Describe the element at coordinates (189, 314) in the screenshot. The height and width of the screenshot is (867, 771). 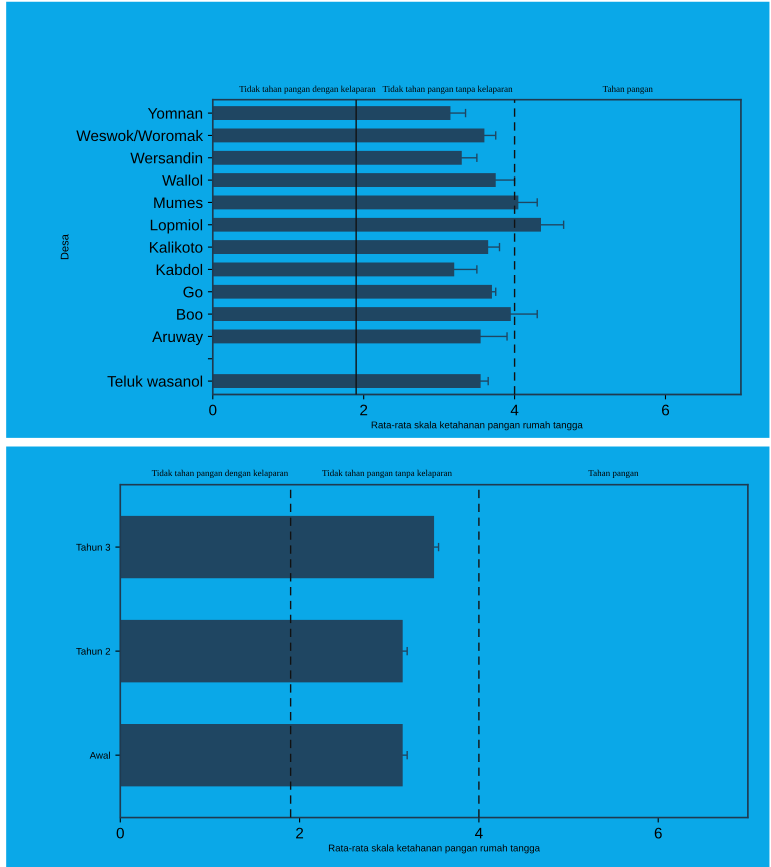
I see `y-tick-label: Boo` at that location.